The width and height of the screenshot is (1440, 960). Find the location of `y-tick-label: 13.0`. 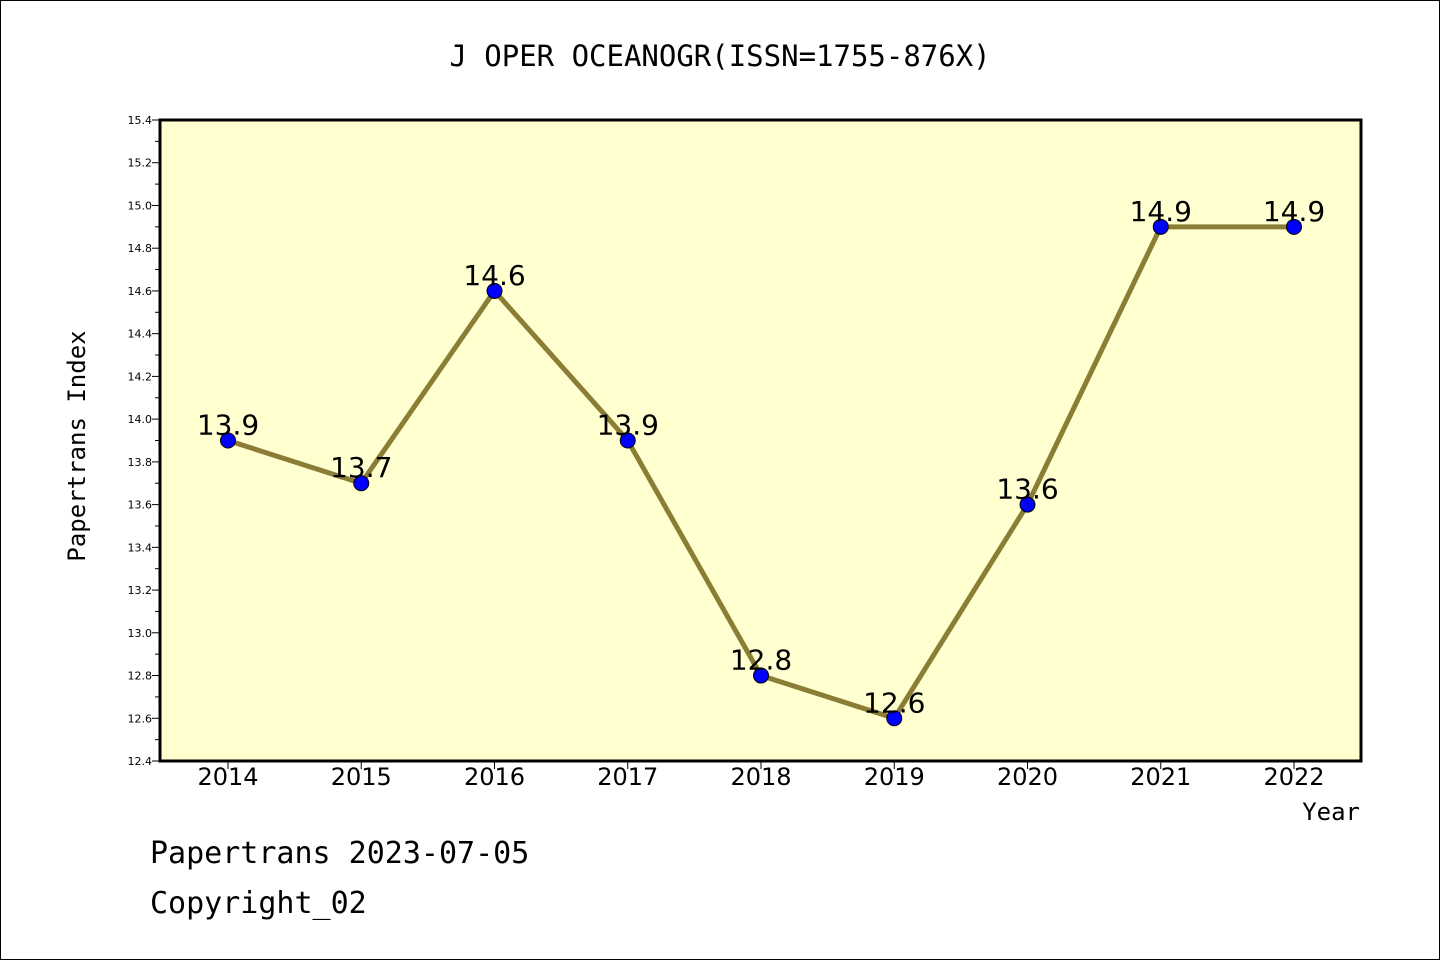

y-tick-label: 13.0 is located at coordinates (140, 633).